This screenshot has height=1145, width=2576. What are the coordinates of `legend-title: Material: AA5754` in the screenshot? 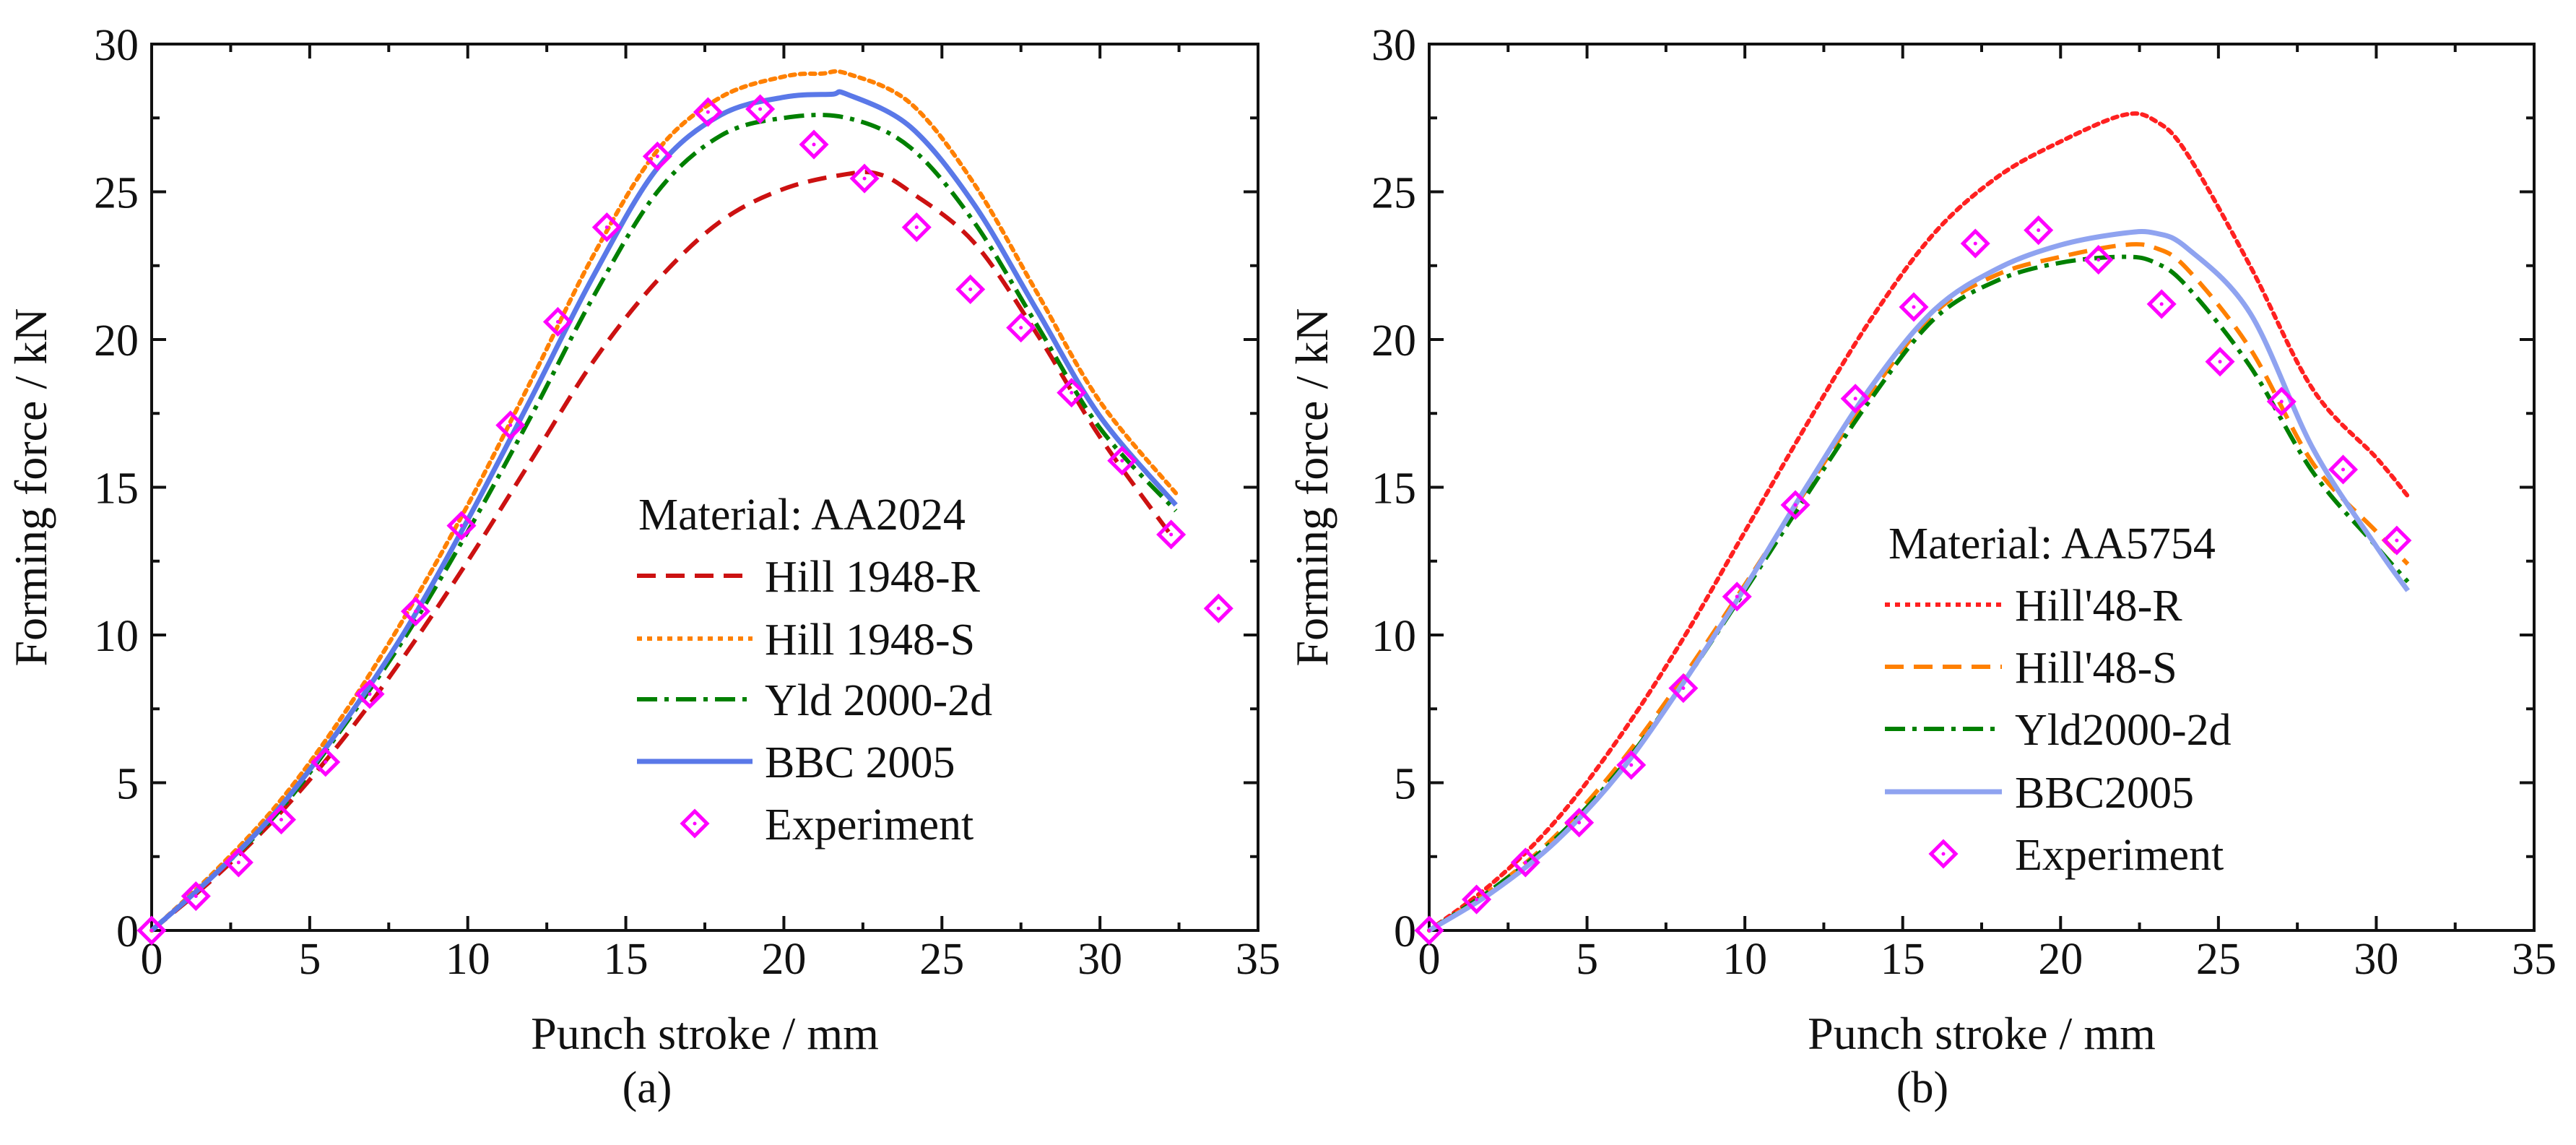 It's located at (2052, 544).